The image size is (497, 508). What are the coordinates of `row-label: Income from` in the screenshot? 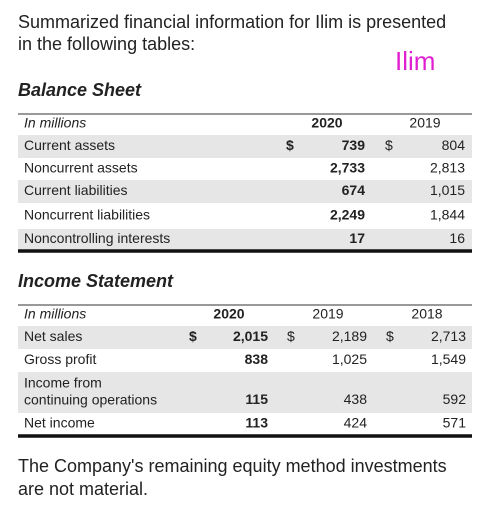 It's located at (63, 383).